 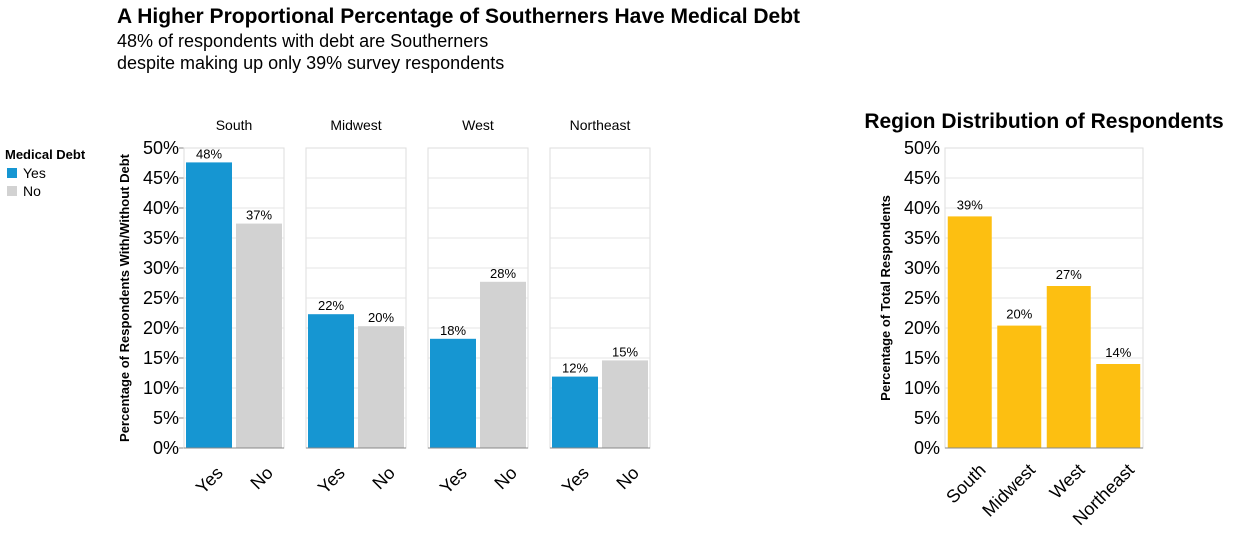 What do you see at coordinates (1118, 406) in the screenshot?
I see `region-bar-northeast` at bounding box center [1118, 406].